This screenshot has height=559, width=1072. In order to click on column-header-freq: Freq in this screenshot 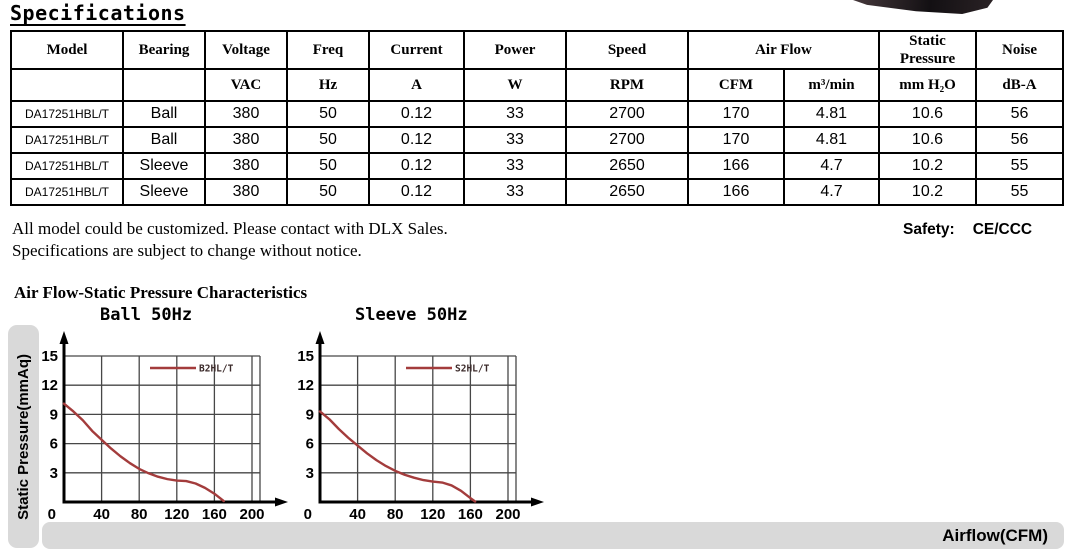, I will do `click(328, 50)`.